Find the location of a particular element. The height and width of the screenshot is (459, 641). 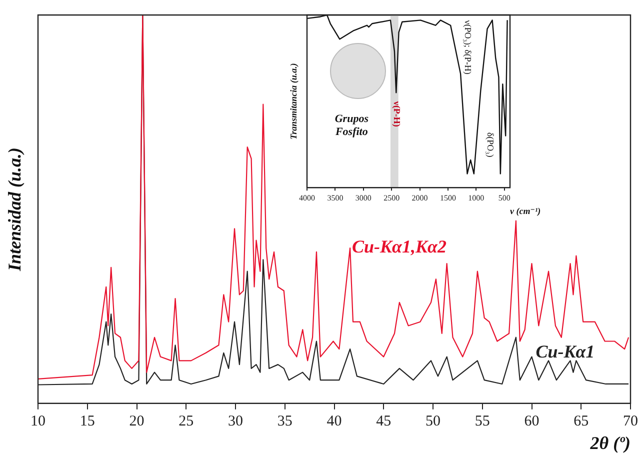

series-label: Cu-Kα1,Kα2 is located at coordinates (399, 246).